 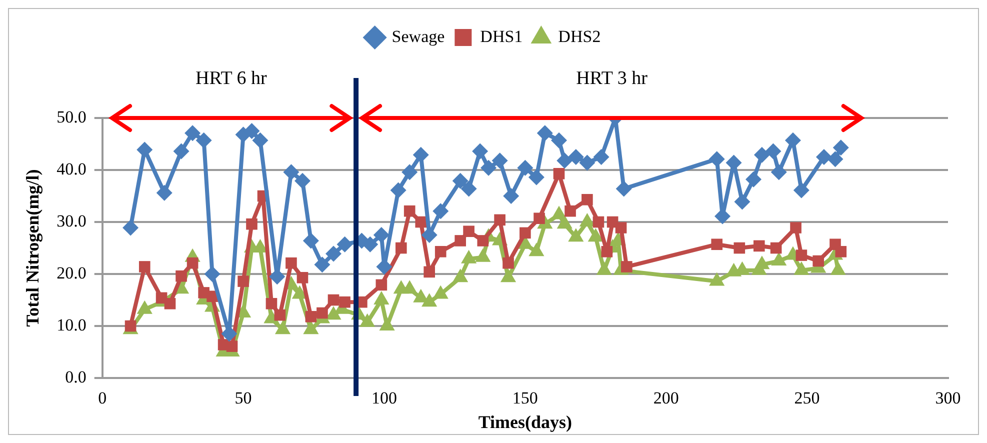 What do you see at coordinates (418, 36) in the screenshot?
I see `legend-label: Sewage` at bounding box center [418, 36].